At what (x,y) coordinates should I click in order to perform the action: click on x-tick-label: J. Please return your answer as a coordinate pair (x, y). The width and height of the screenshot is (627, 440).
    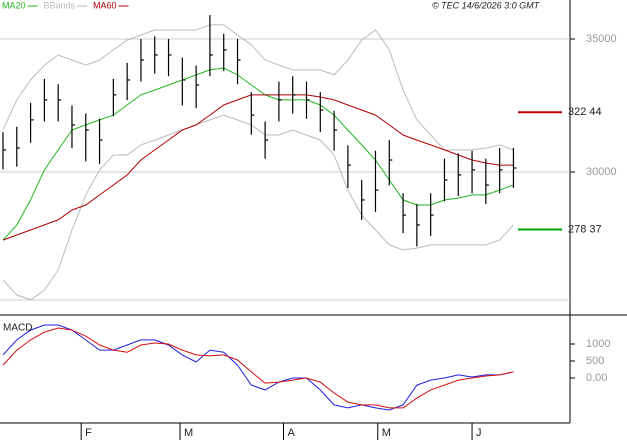
    Looking at the image, I should click on (479, 433).